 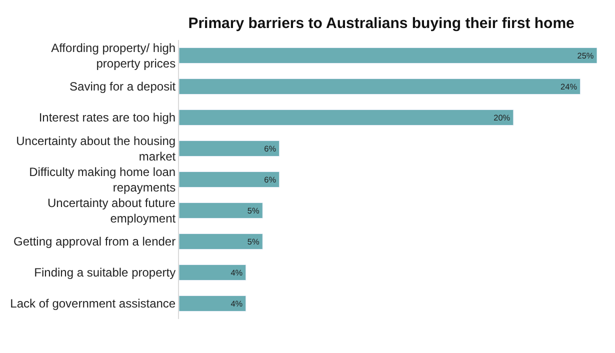 What do you see at coordinates (96, 149) in the screenshot?
I see `y-tick-label: Uncertainty about the housing market` at bounding box center [96, 149].